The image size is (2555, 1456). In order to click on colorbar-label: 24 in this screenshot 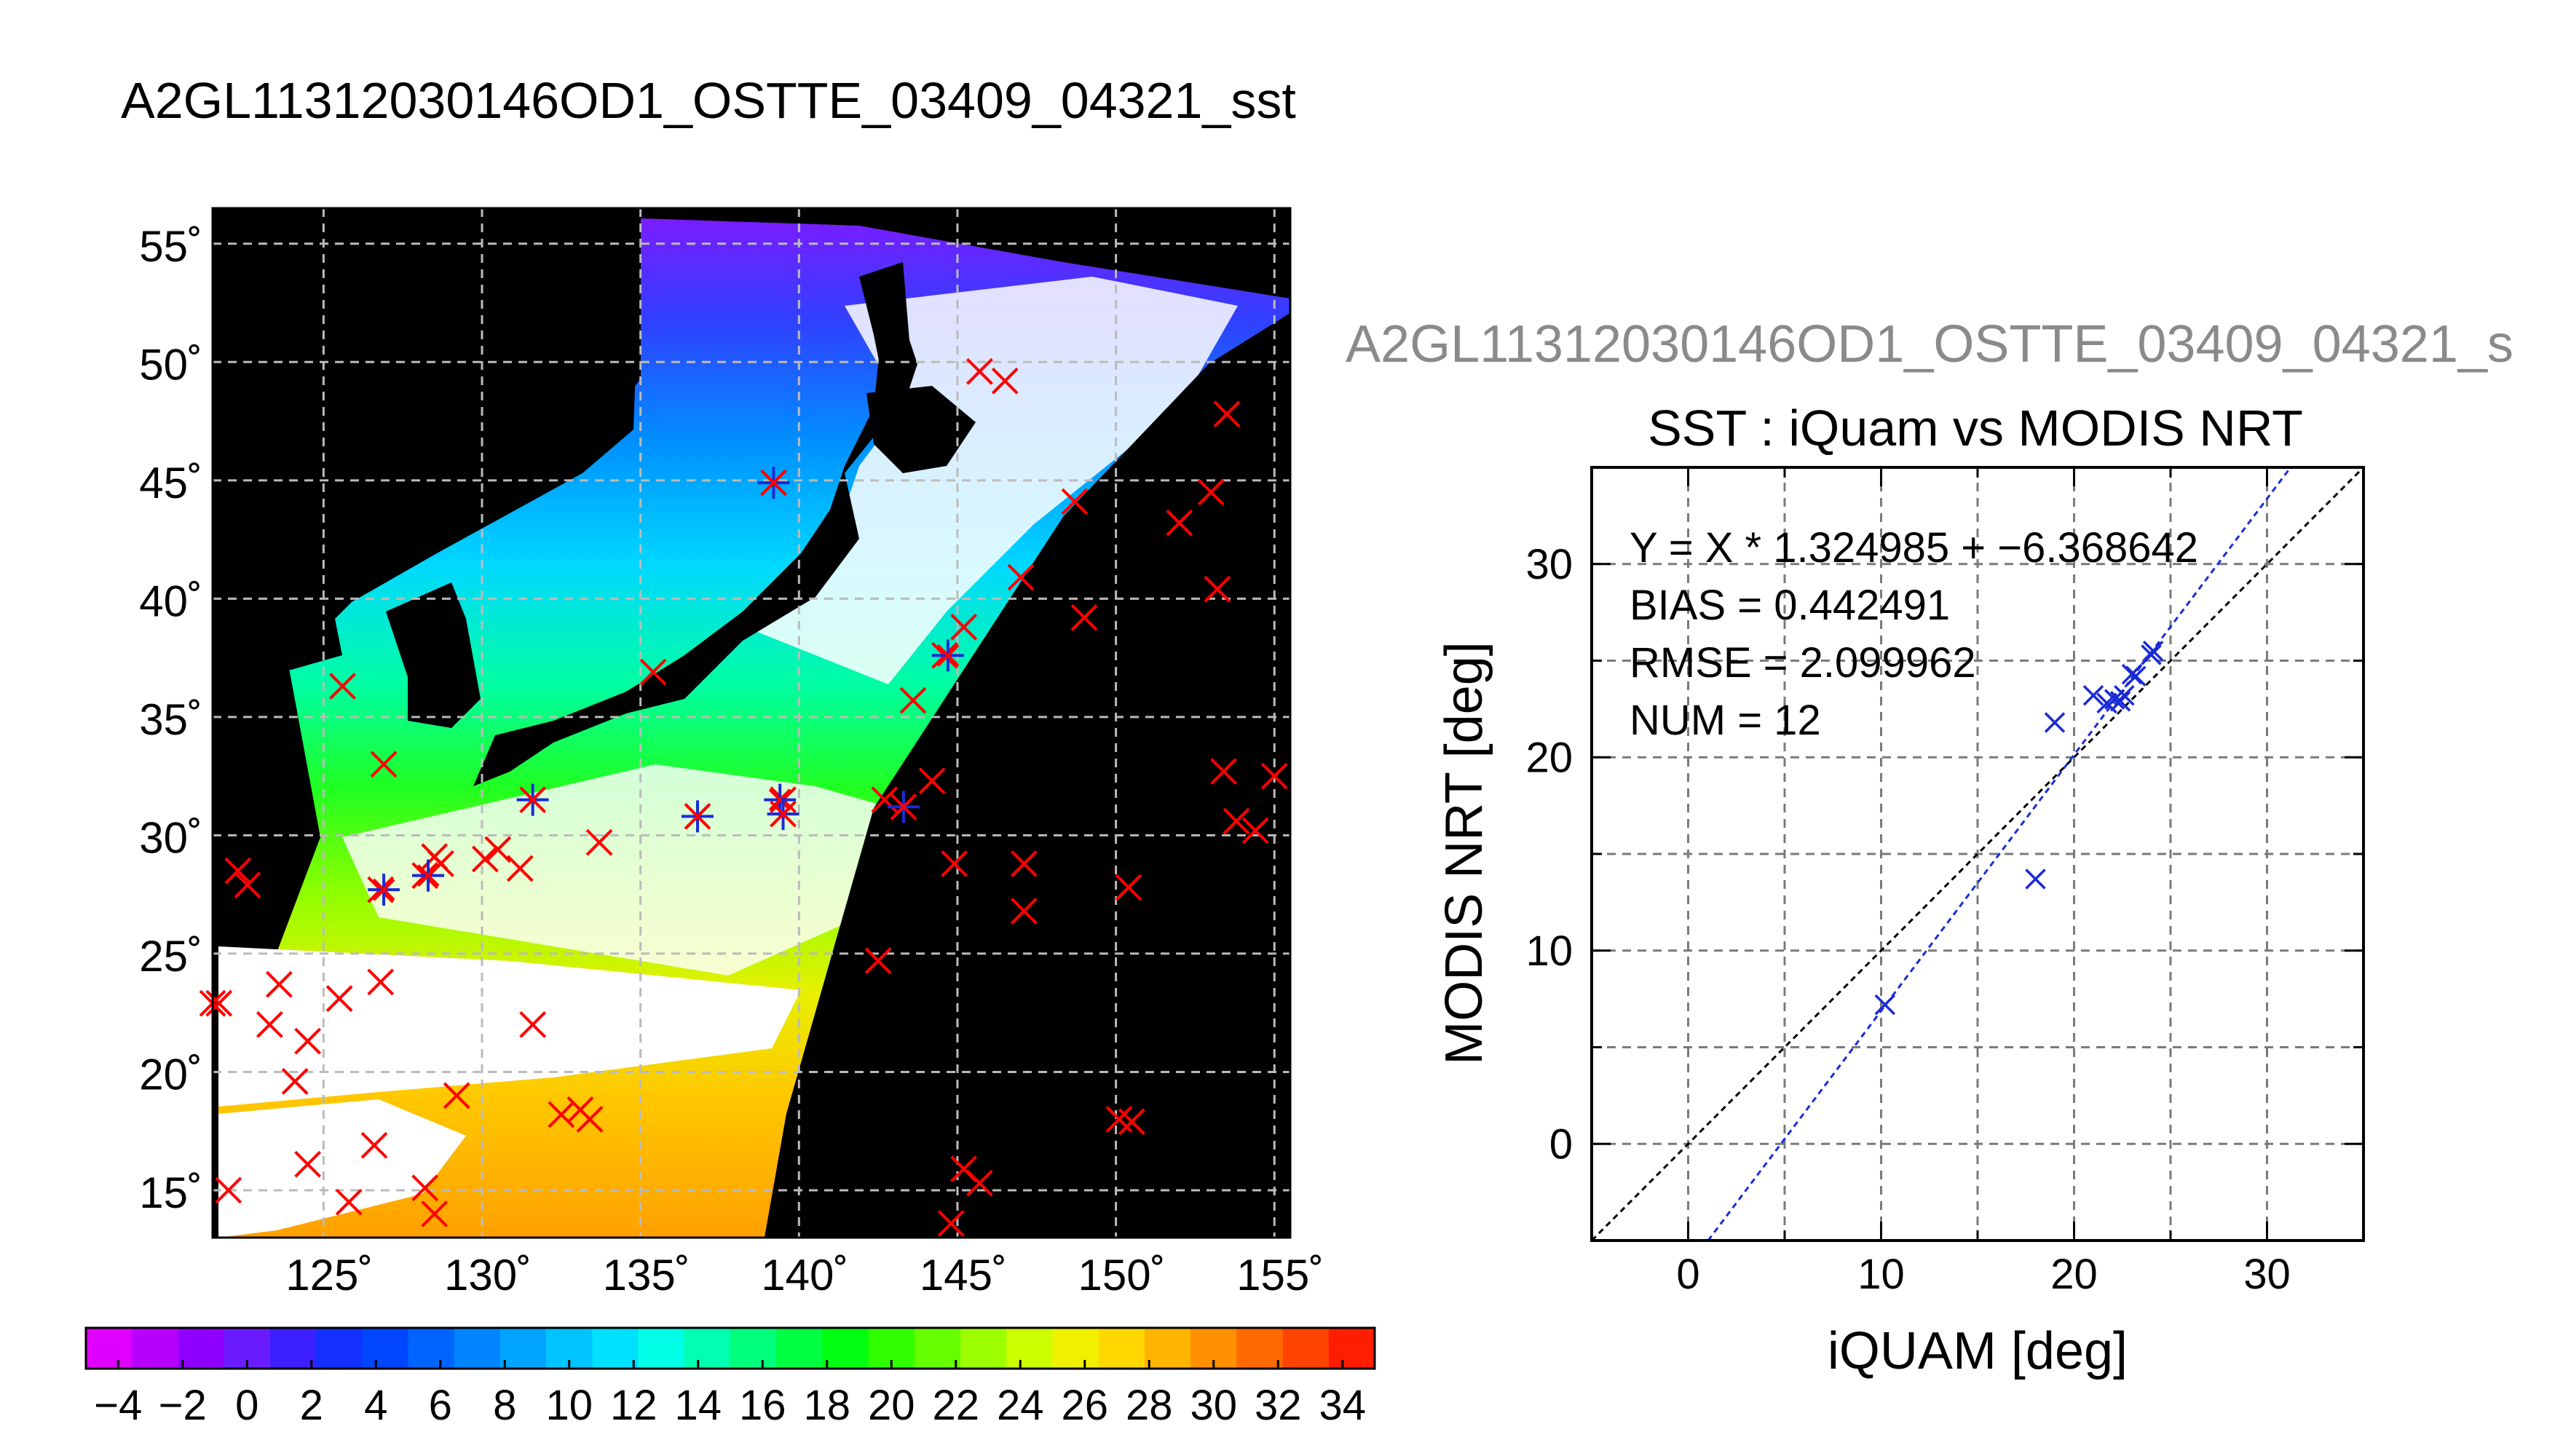, I will do `click(1020, 1405)`.